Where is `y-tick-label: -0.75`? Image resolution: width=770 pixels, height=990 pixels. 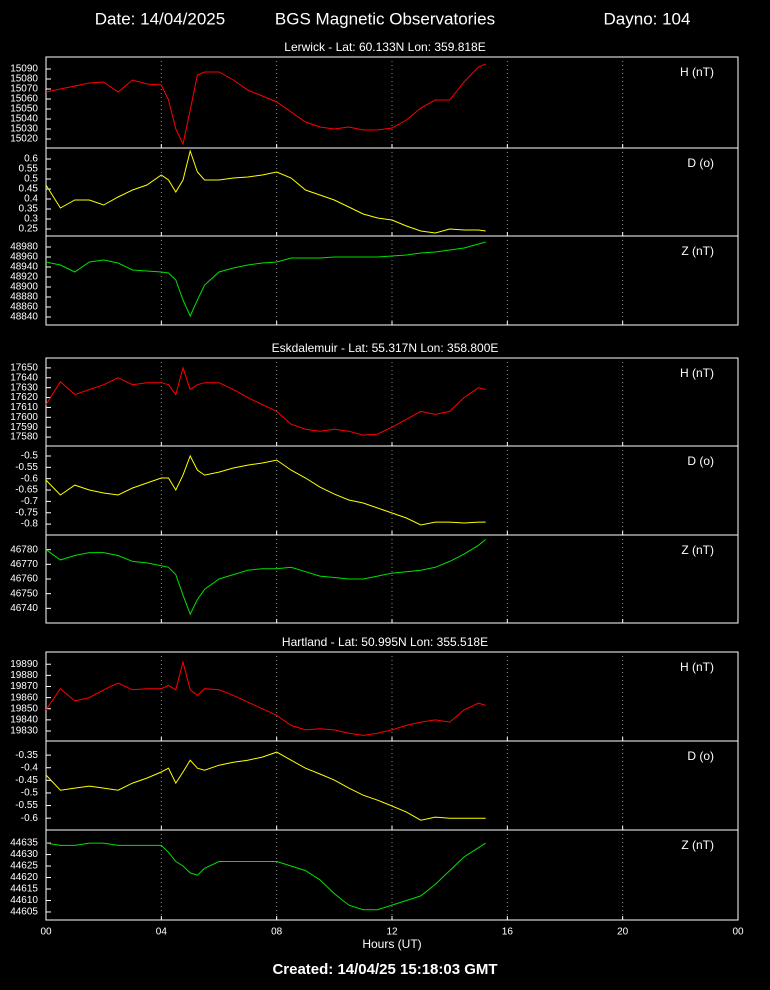 y-tick-label: -0.75 is located at coordinates (26, 512).